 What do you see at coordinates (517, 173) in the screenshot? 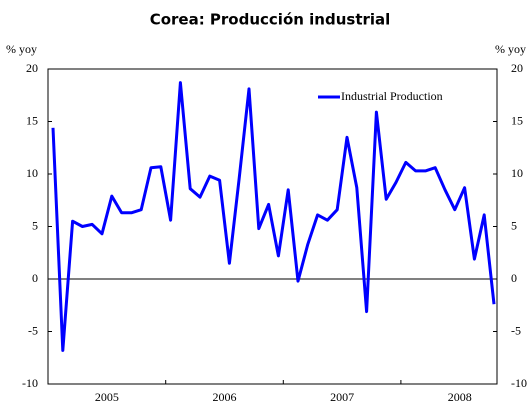
I see `y2-tick-label: 10` at bounding box center [517, 173].